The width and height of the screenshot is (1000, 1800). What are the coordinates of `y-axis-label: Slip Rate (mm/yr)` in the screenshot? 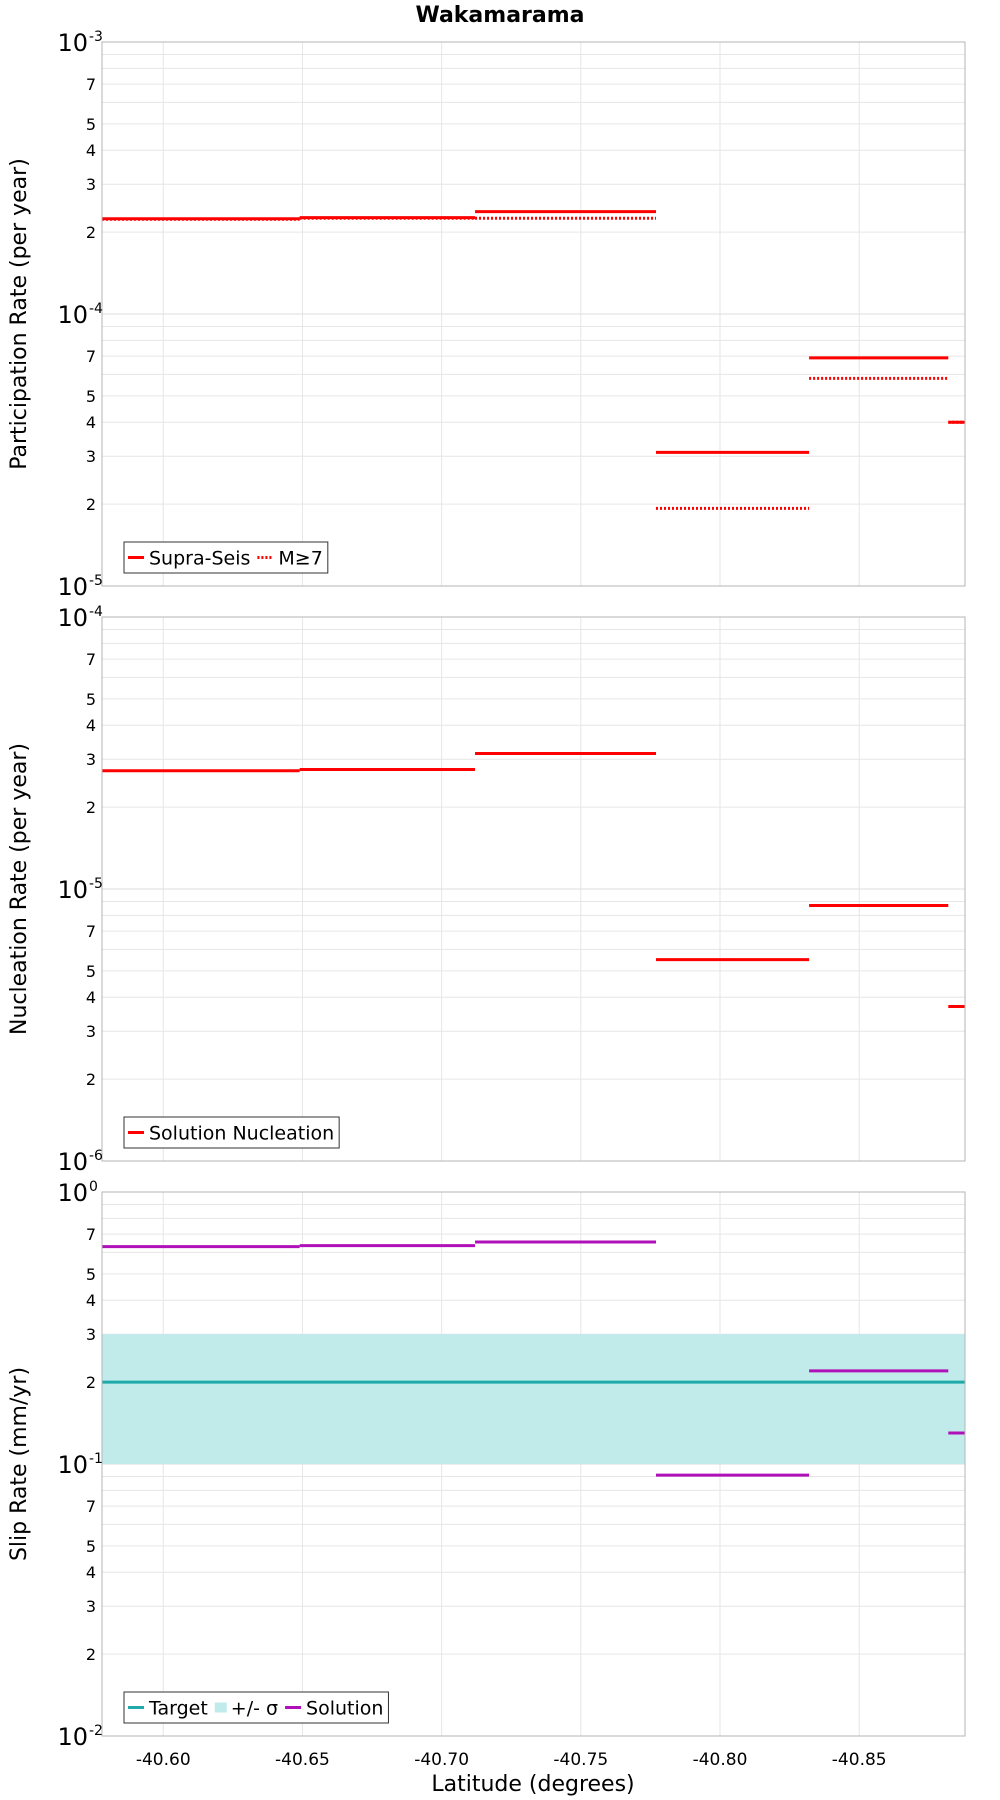 It's located at (19, 1464).